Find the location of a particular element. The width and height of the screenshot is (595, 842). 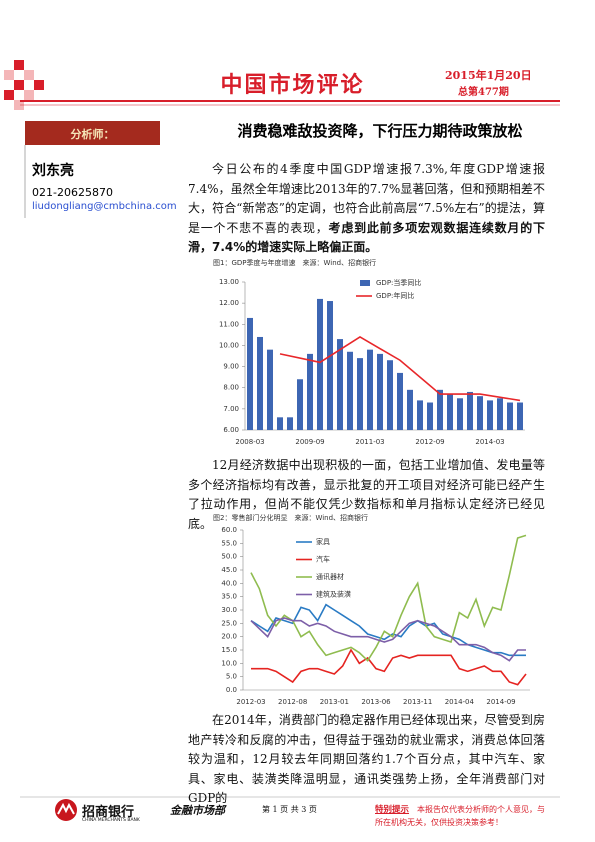

y-tick-label: 7.00 is located at coordinates (231, 409).